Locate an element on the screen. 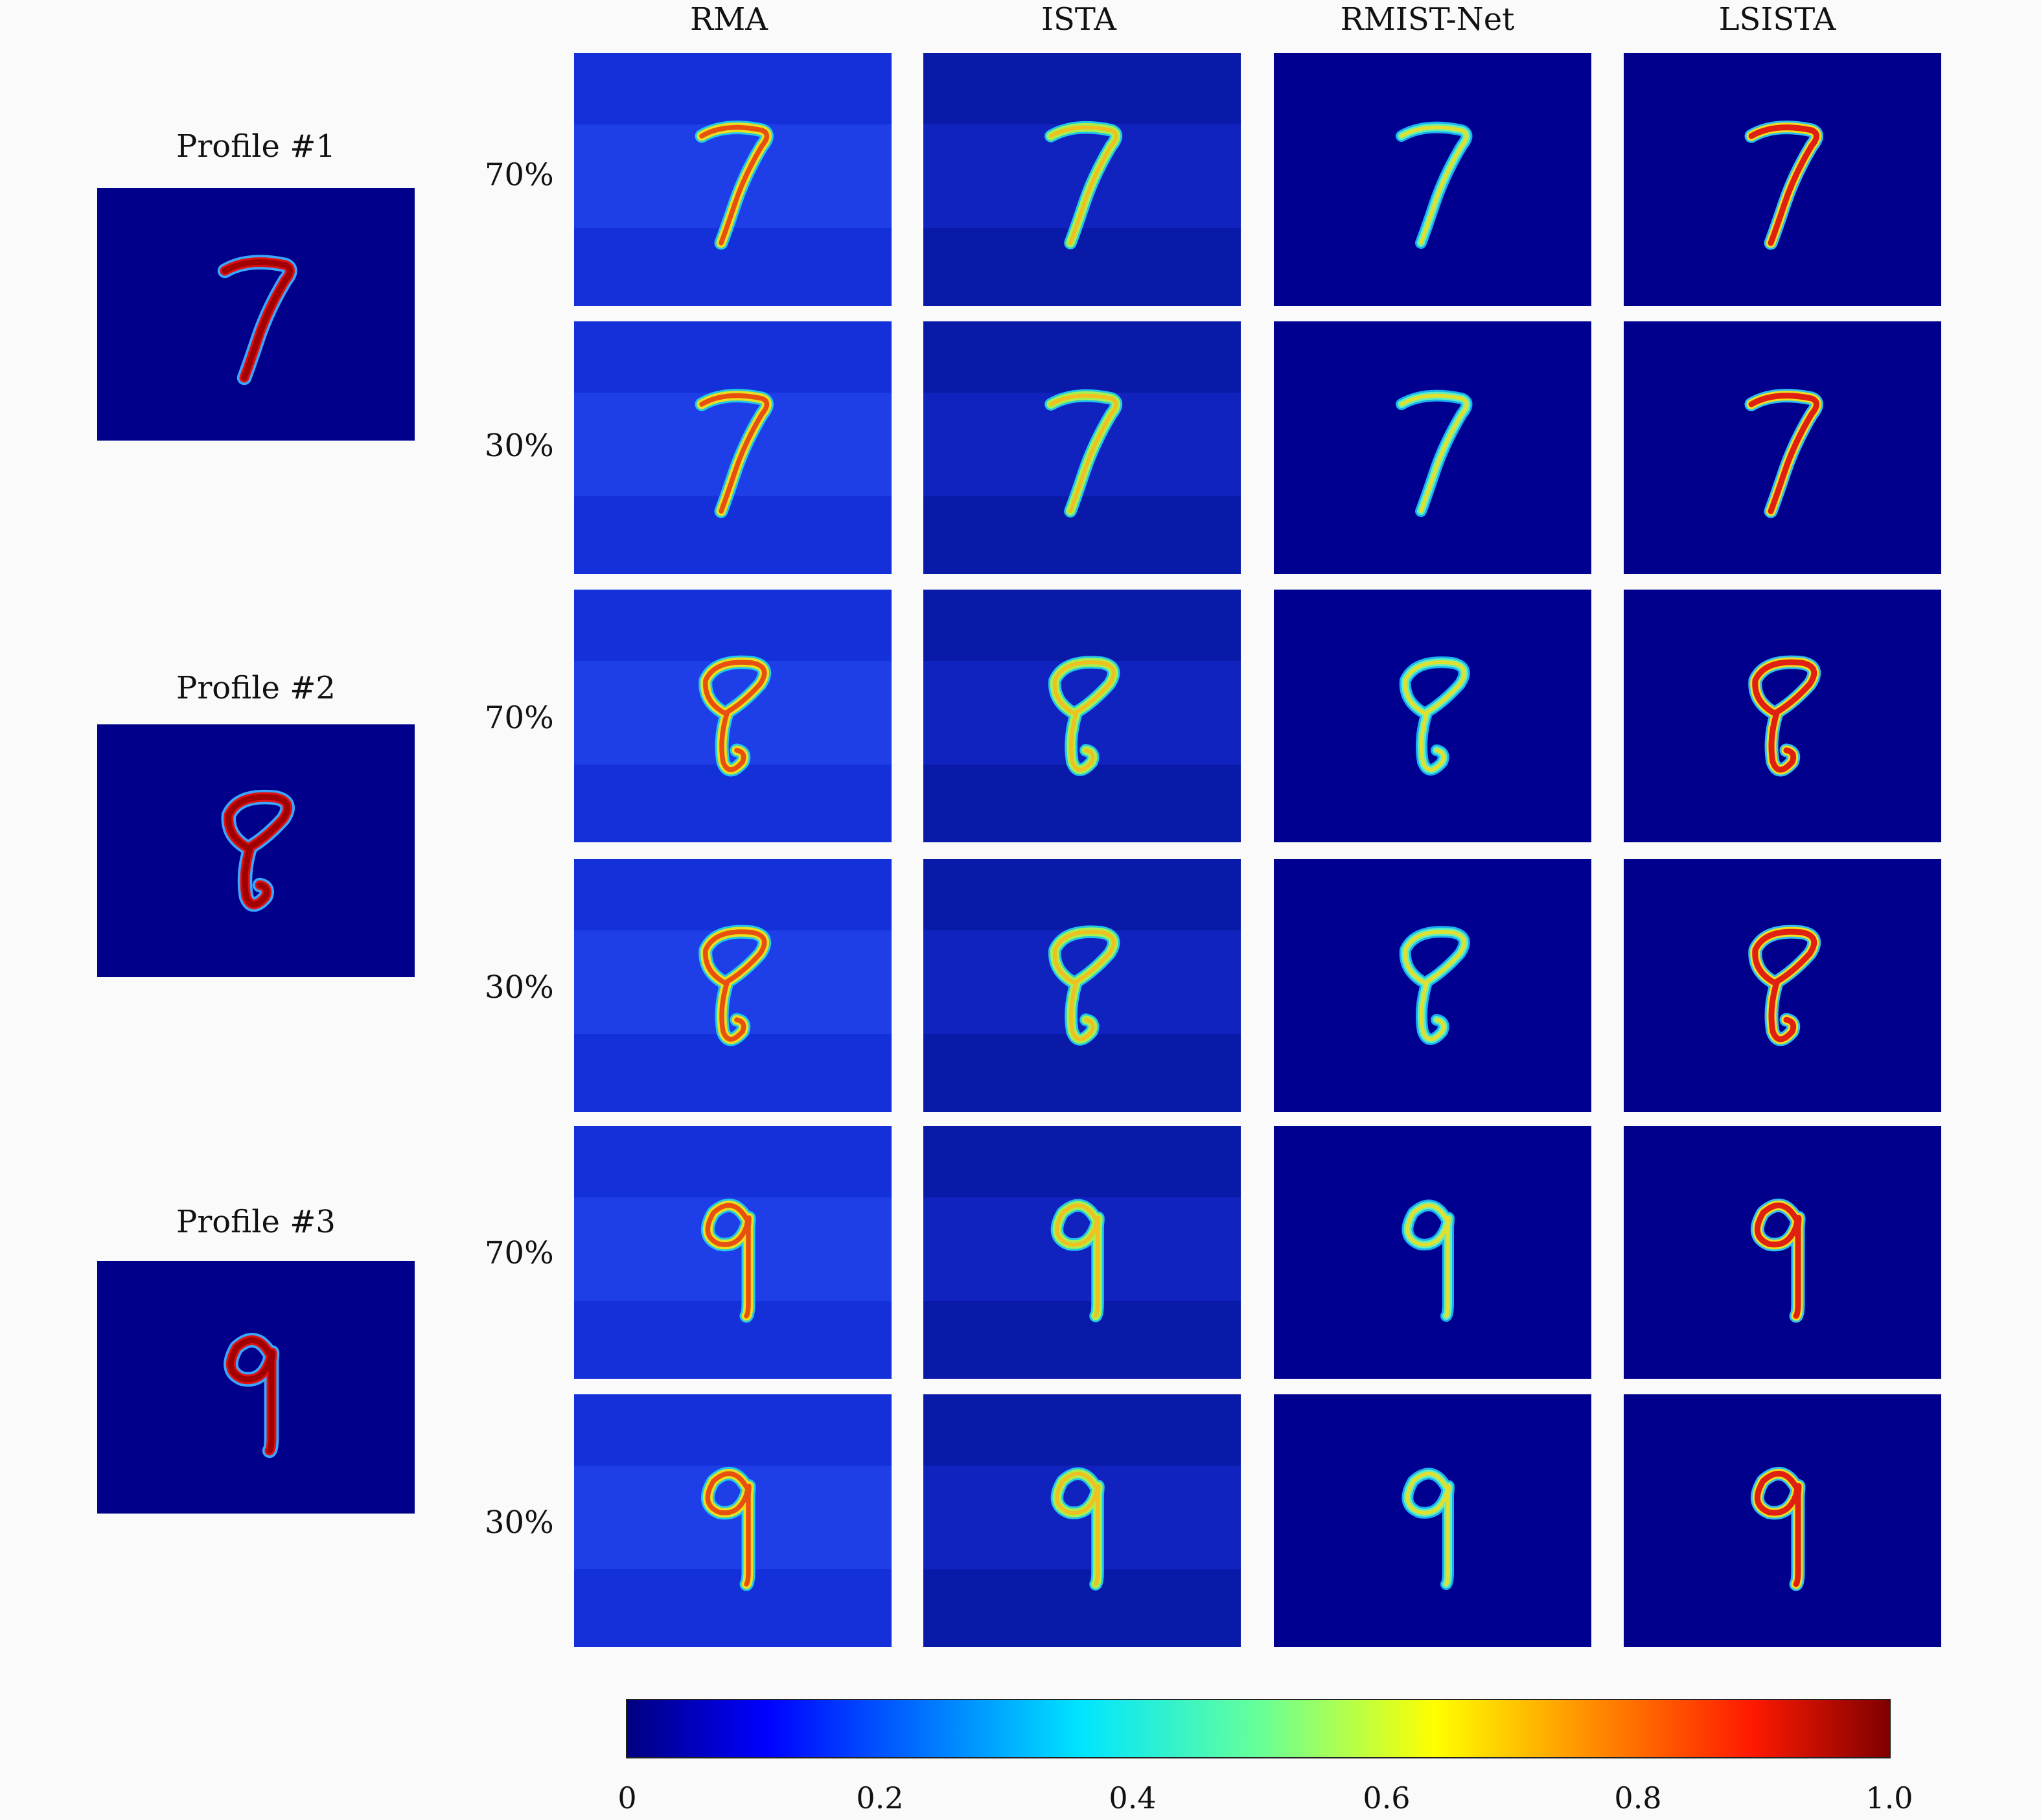 This screenshot has height=1820, width=2041. colorbar-tick-4: 0.8 is located at coordinates (1638, 1798).